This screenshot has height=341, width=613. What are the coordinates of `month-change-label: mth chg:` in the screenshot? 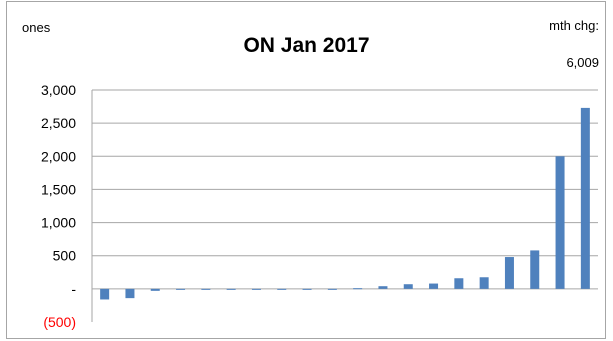 It's located at (574, 25).